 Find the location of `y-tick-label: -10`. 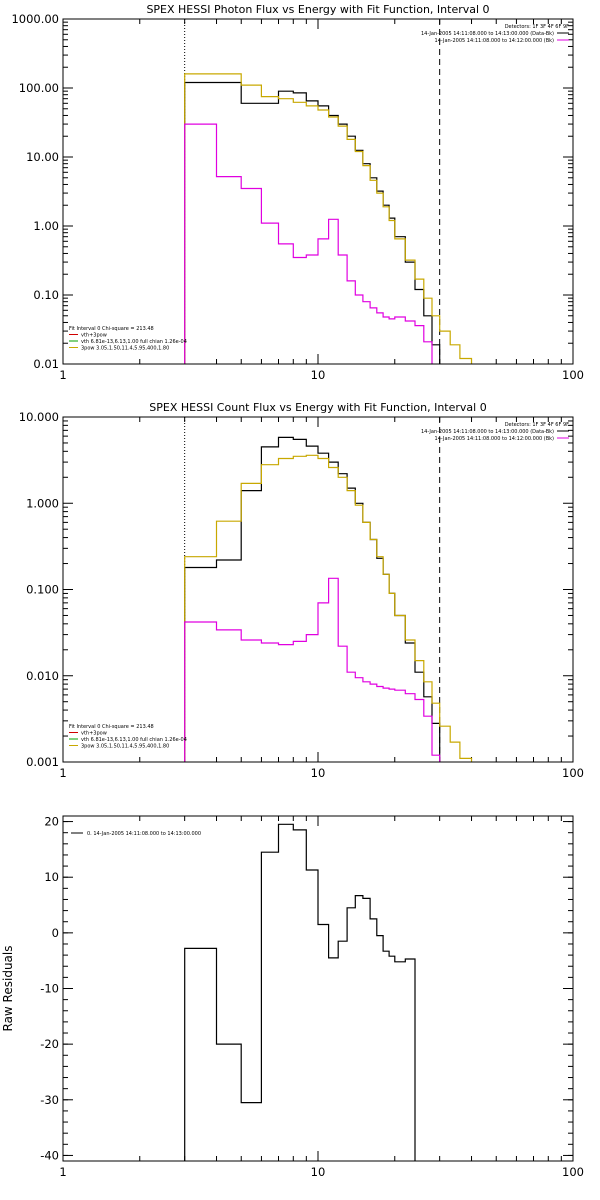

y-tick-label: -10 is located at coordinates (49, 989).